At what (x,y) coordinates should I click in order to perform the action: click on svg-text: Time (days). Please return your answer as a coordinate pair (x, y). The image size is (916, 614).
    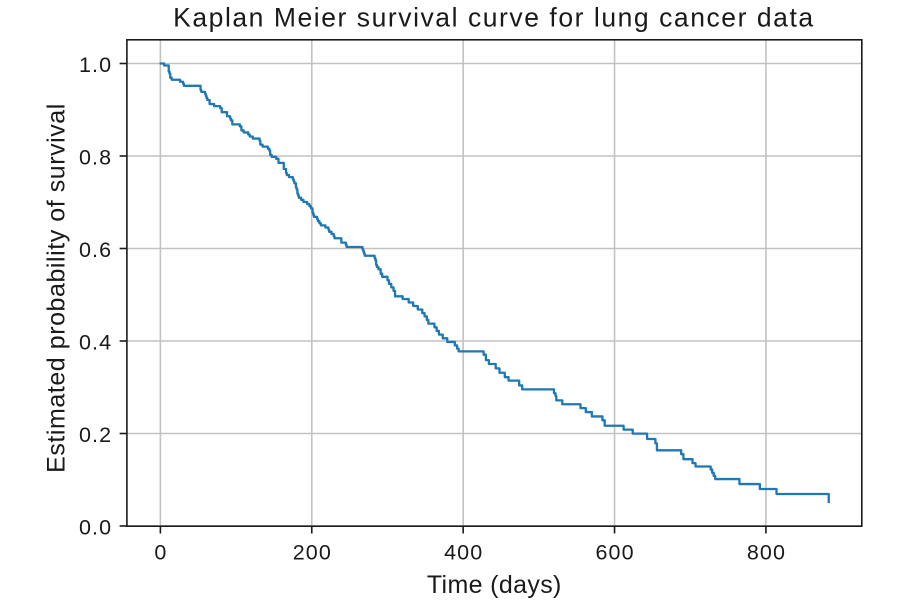
    Looking at the image, I should click on (494, 585).